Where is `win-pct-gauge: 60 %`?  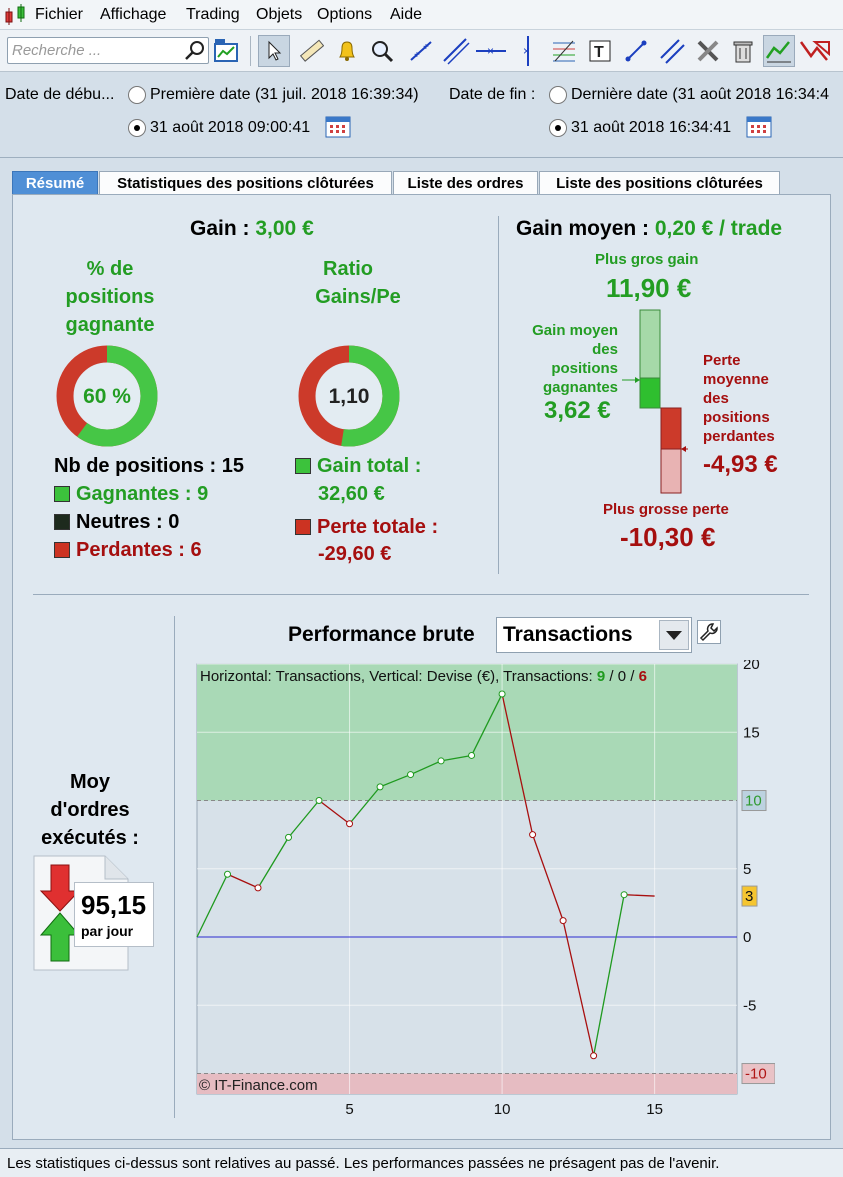 win-pct-gauge: 60 % is located at coordinates (107, 396).